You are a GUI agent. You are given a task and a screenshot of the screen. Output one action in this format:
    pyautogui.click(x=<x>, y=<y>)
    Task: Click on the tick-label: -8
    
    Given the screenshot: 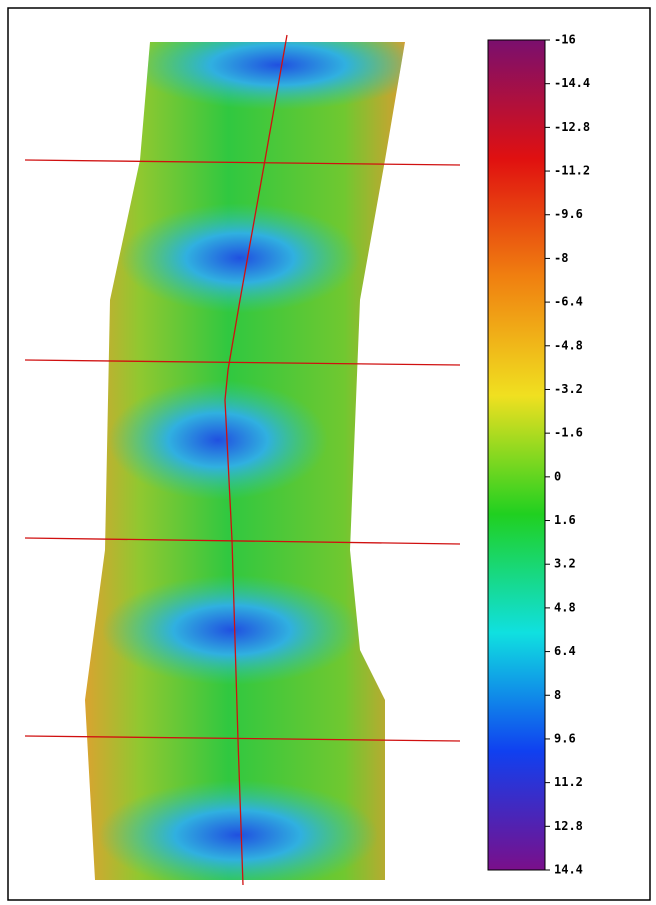 What is the action you would take?
    pyautogui.click(x=561, y=258)
    